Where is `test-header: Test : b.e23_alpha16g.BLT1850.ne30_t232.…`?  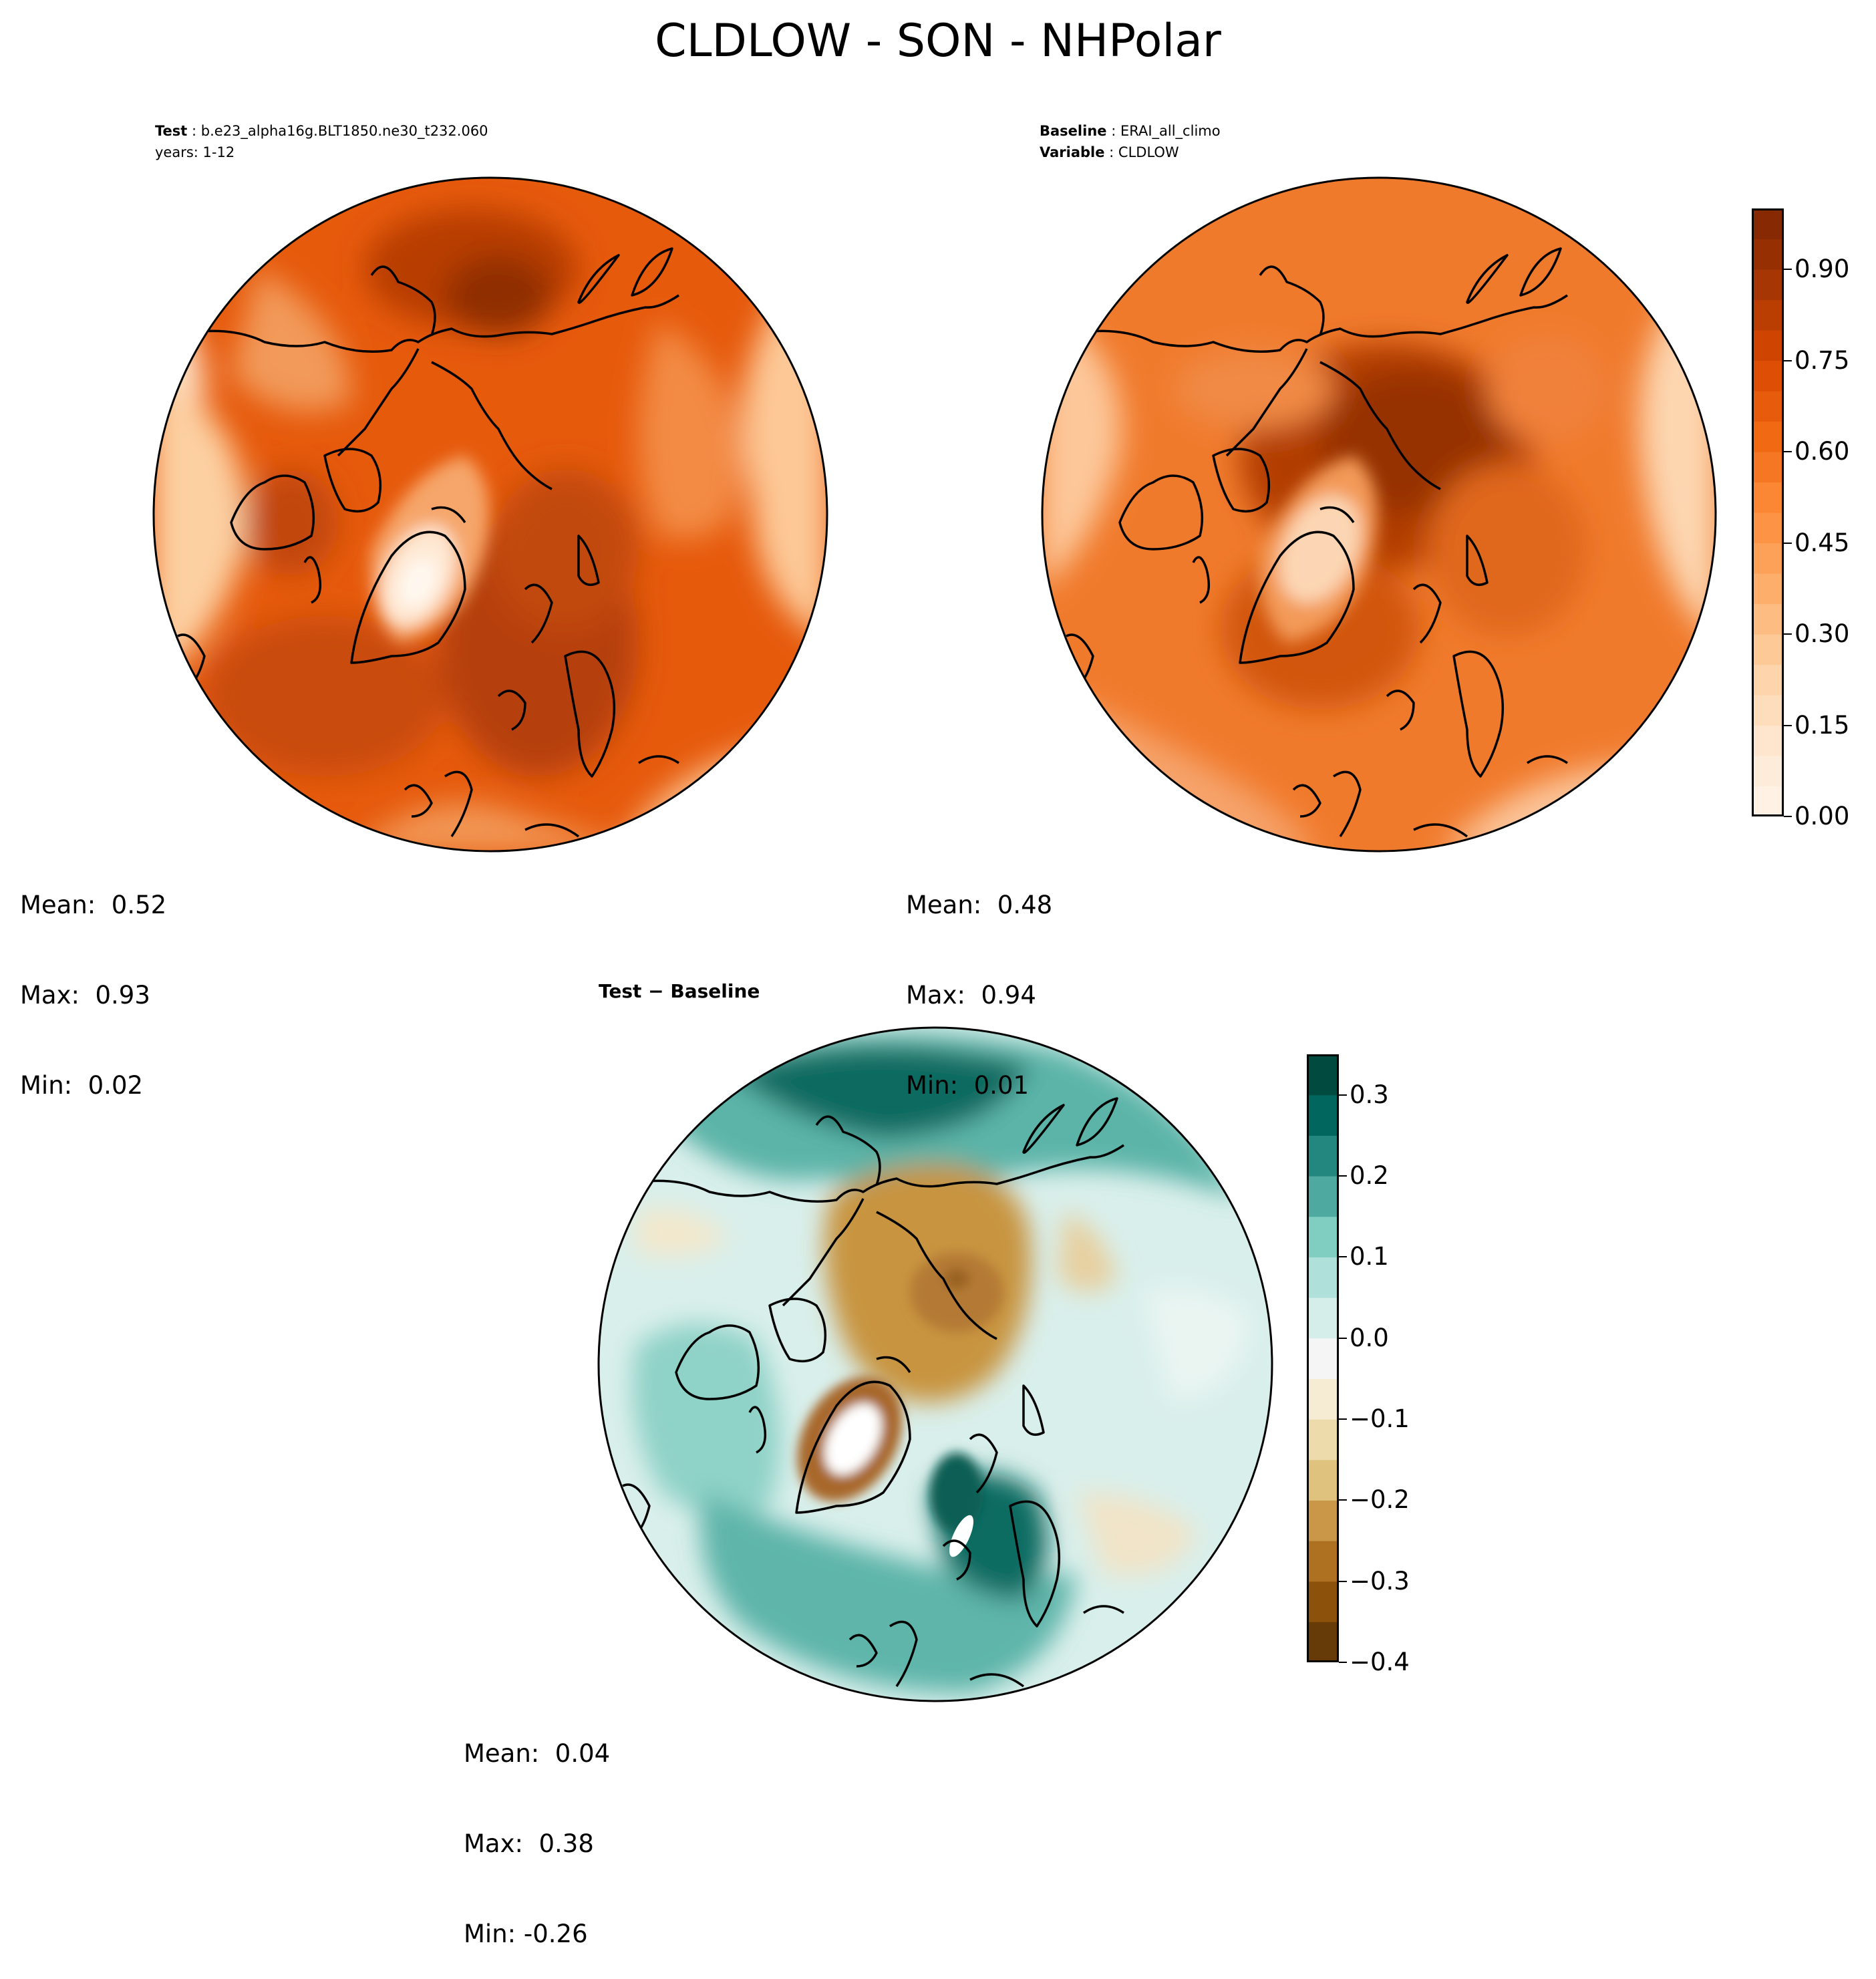
test-header: Test : b.e23_alpha16g.BLT1850.ne30_t232.… is located at coordinates (321, 141).